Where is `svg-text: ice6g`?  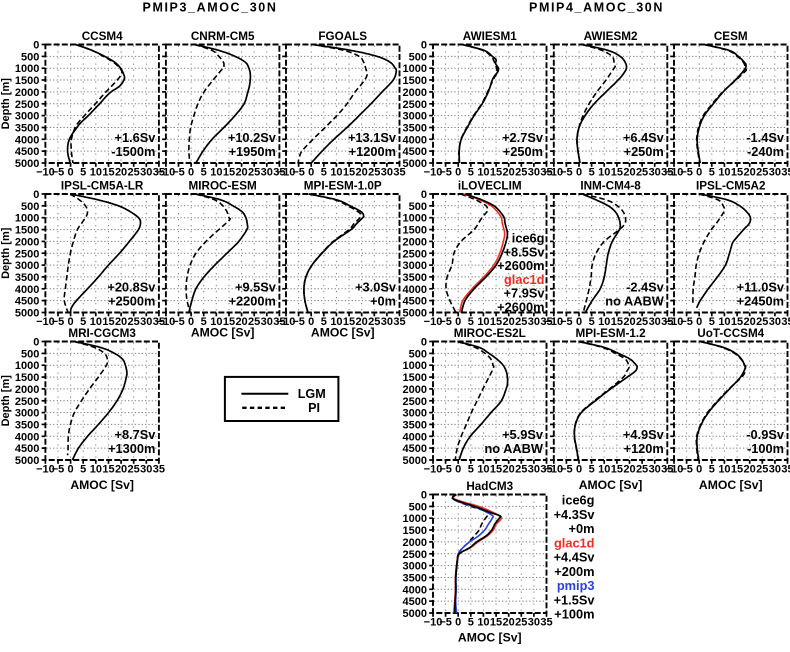 svg-text: ice6g is located at coordinates (528, 238).